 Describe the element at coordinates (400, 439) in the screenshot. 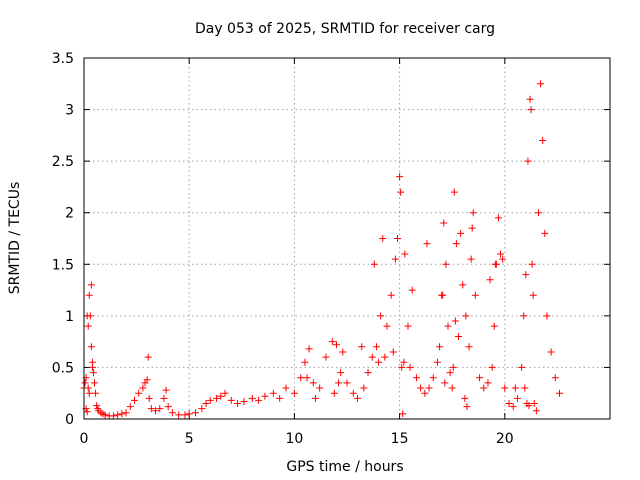

I see `x-tick-label: 15` at that location.